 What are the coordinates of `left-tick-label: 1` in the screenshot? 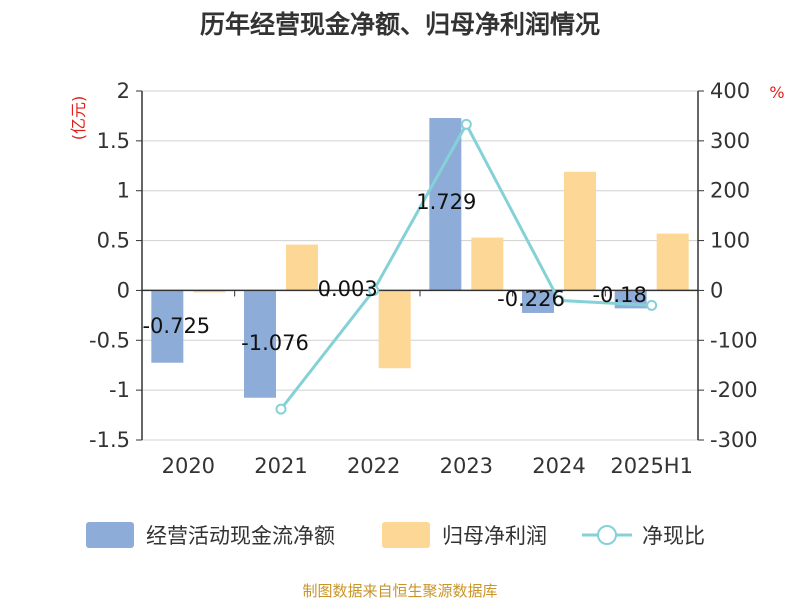 It's located at (123, 191).